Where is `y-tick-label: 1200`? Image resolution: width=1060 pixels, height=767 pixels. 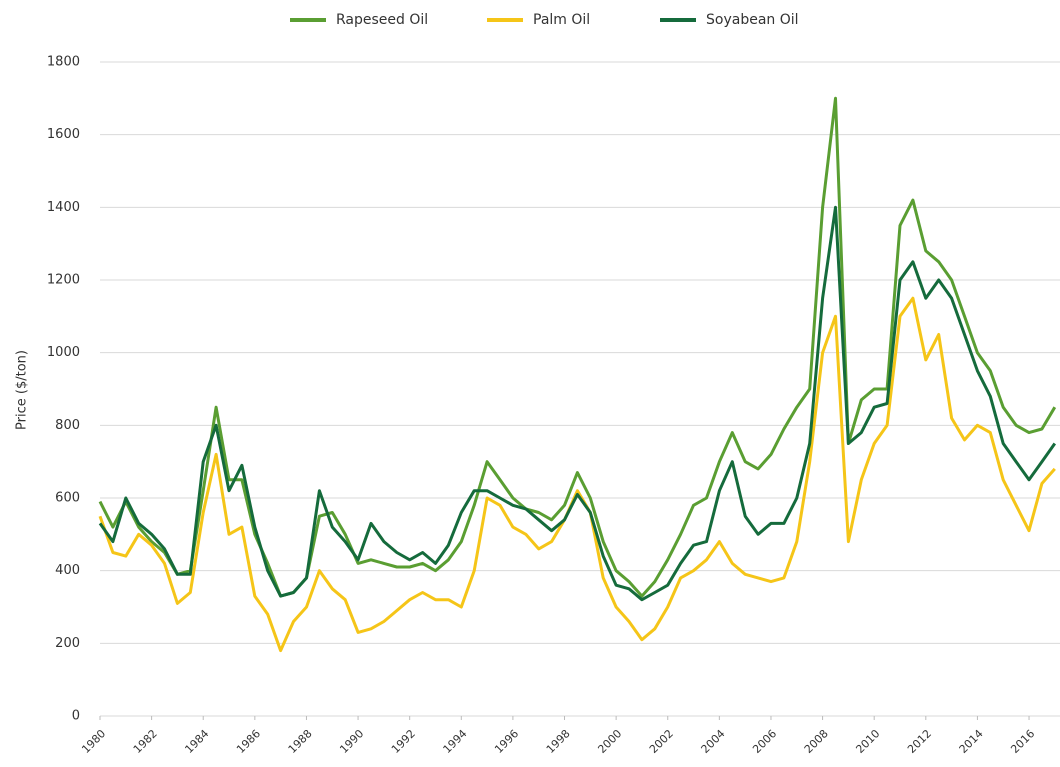 y-tick-label: 1200 is located at coordinates (63, 280).